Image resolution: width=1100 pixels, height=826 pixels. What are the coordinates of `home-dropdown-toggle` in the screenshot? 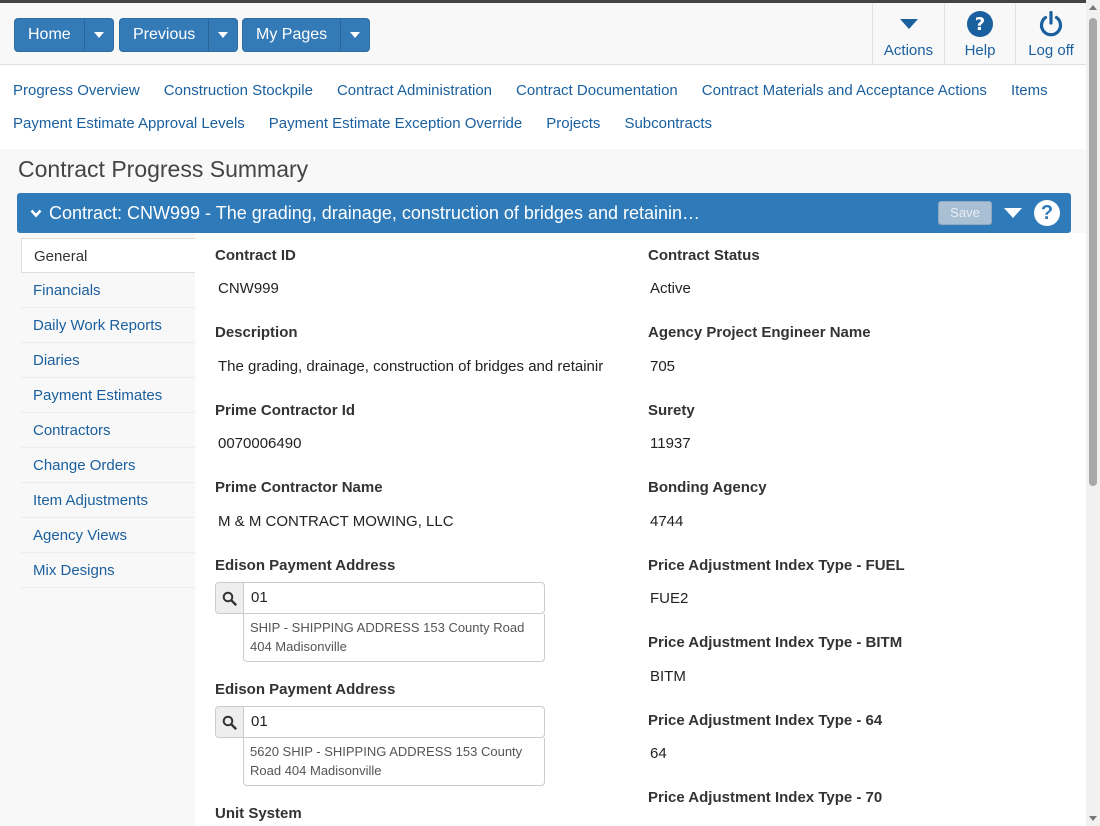 It's located at (98, 35).